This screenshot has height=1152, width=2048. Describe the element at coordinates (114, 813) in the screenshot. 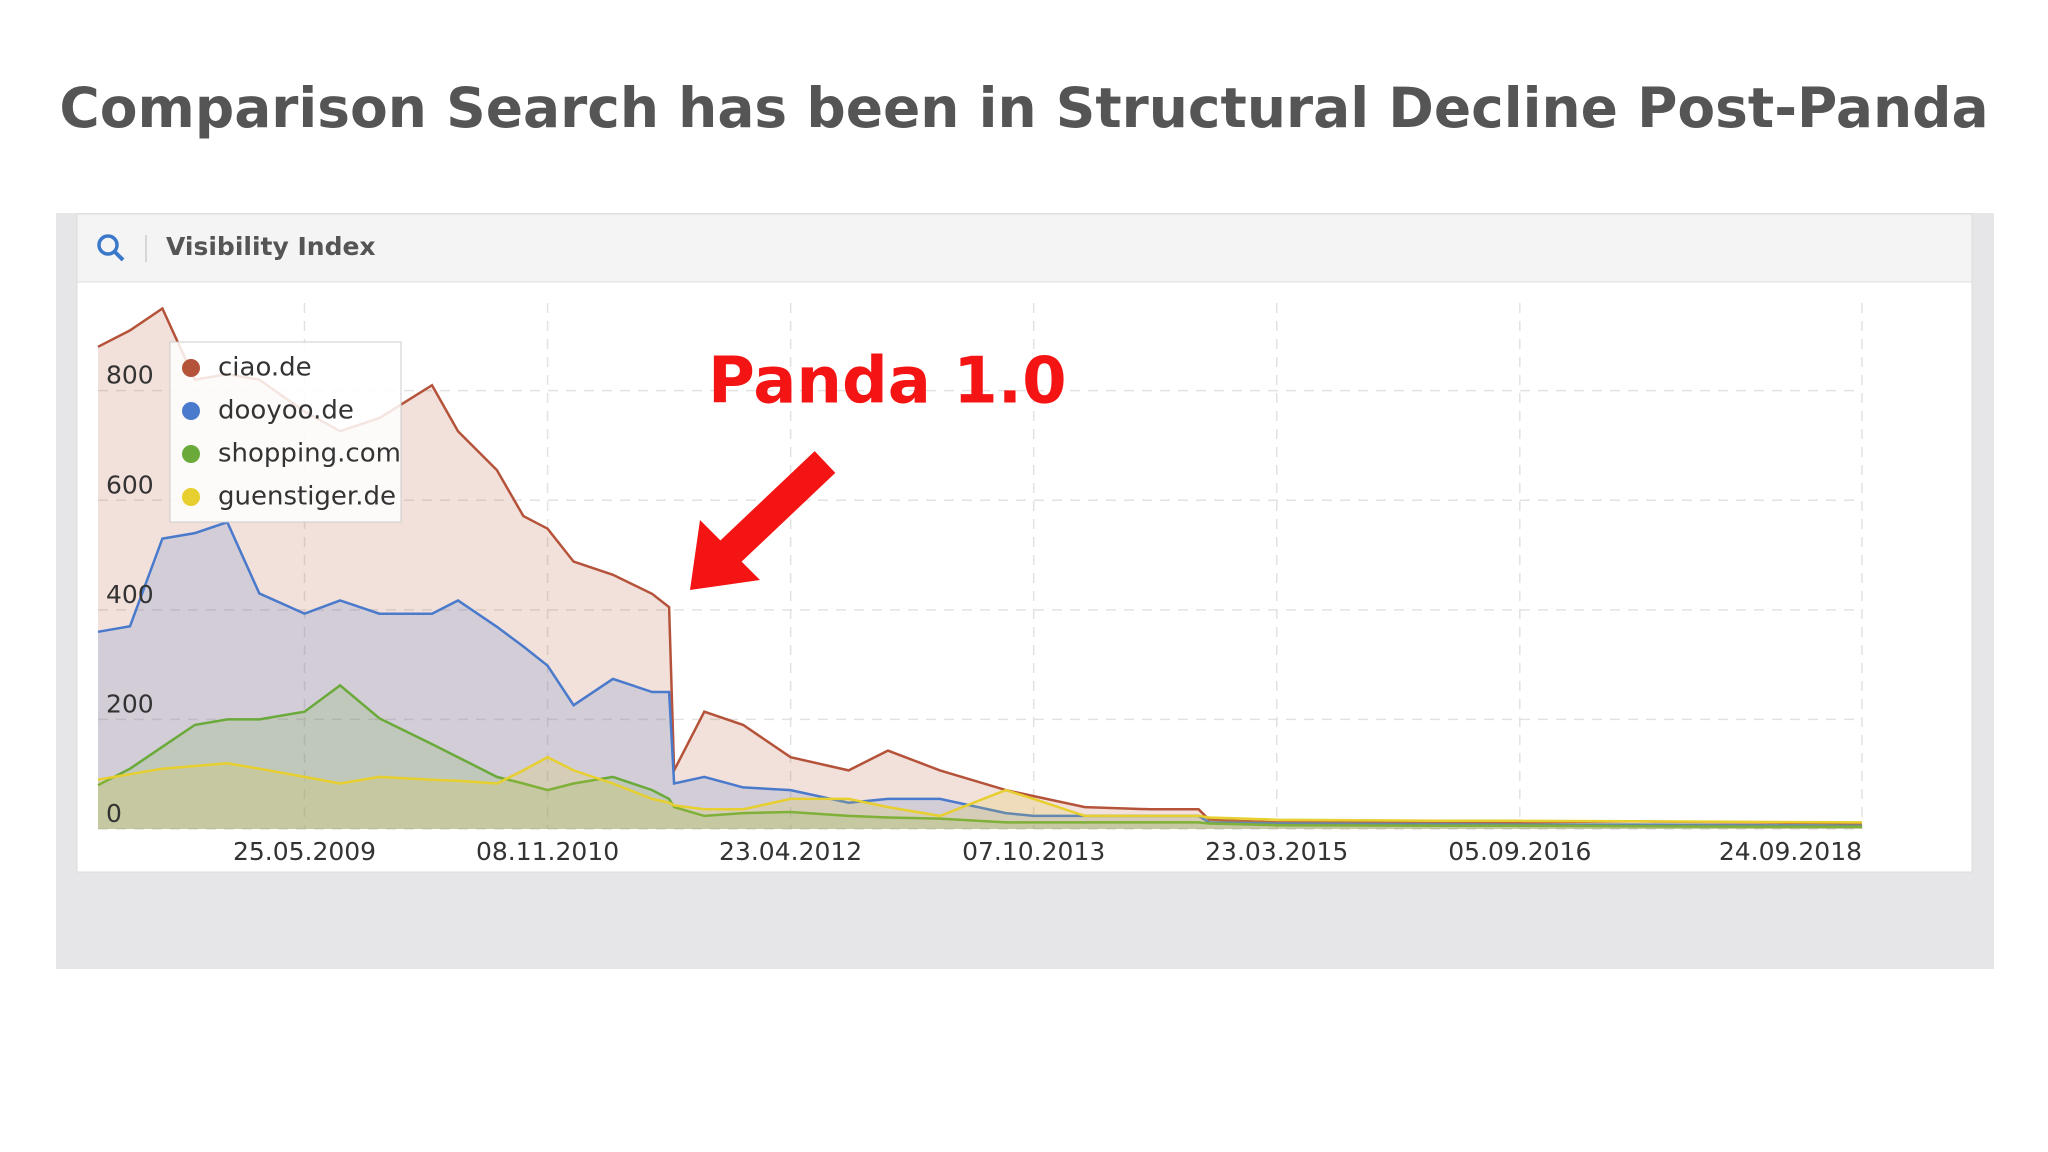

I see `y-tick-label: 0` at that location.